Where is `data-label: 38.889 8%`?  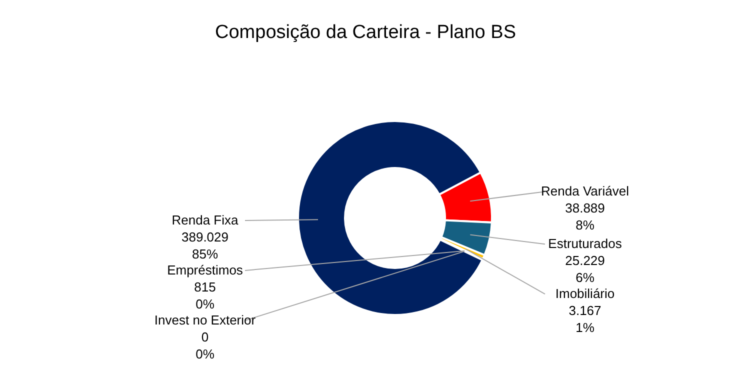 data-label: 38.889 8% is located at coordinates (585, 216).